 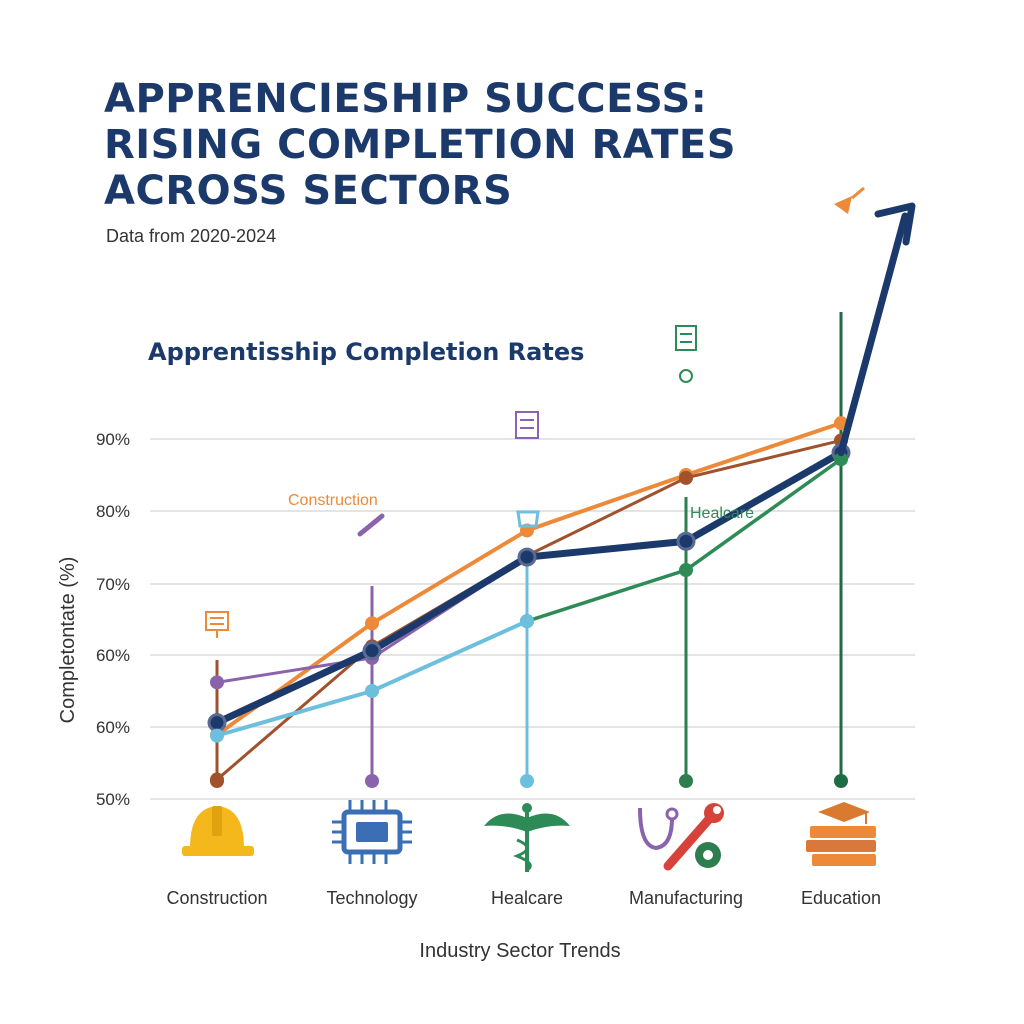 I want to click on subtitle: Data from 2020-2024, so click(x=191, y=236).